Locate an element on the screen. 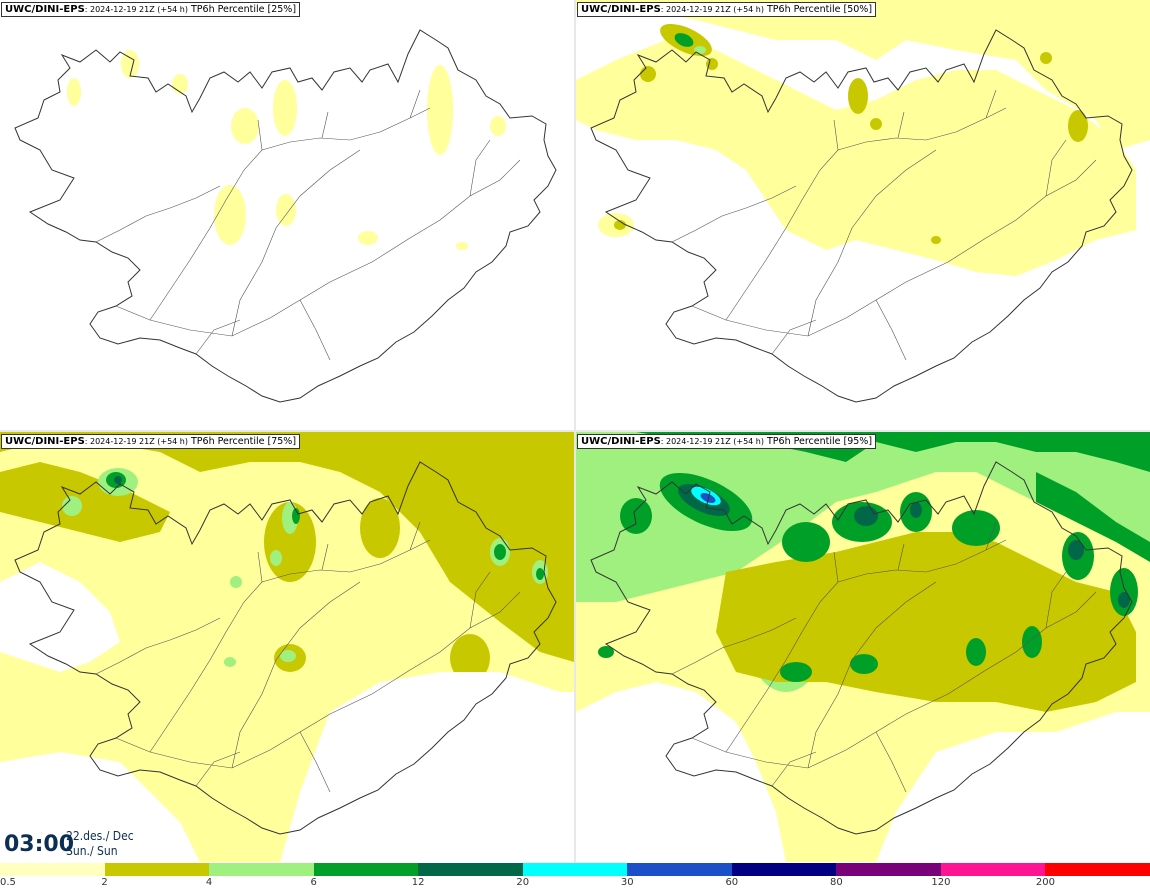 Image resolution: width=1150 pixels, height=891 pixels. valid-time-box: 03:00 22.des./ Dec Sun./ Sun is located at coordinates (70, 844).